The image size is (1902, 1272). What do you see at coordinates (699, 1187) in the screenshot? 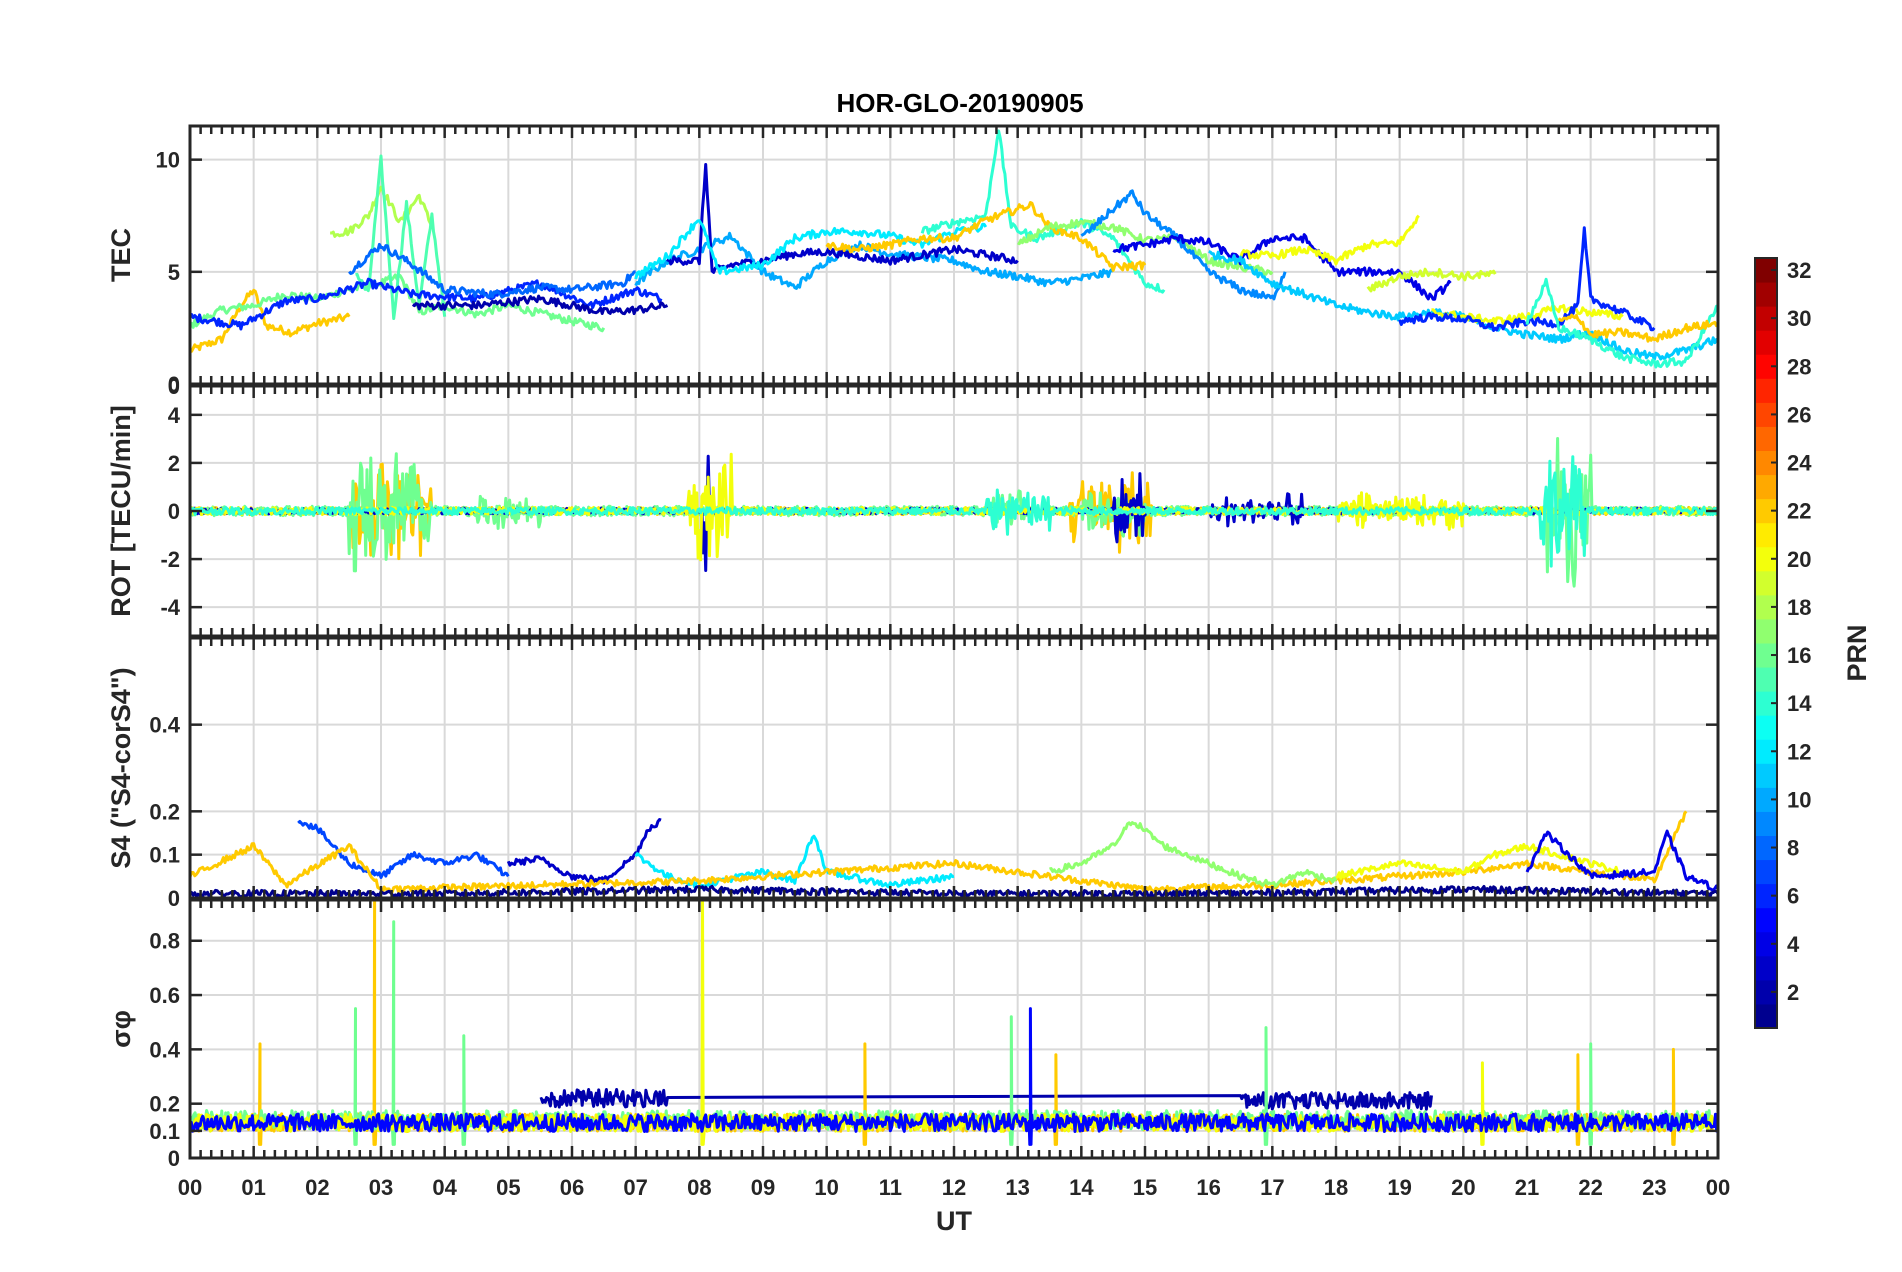
I see `x-tick-label: 08` at bounding box center [699, 1187].